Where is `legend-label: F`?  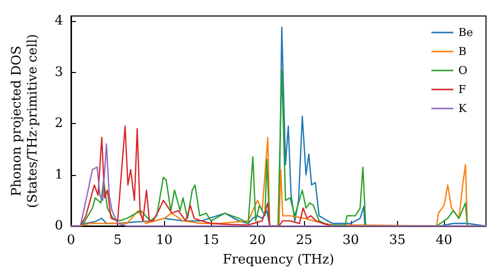 legend-label: F is located at coordinates (462, 89).